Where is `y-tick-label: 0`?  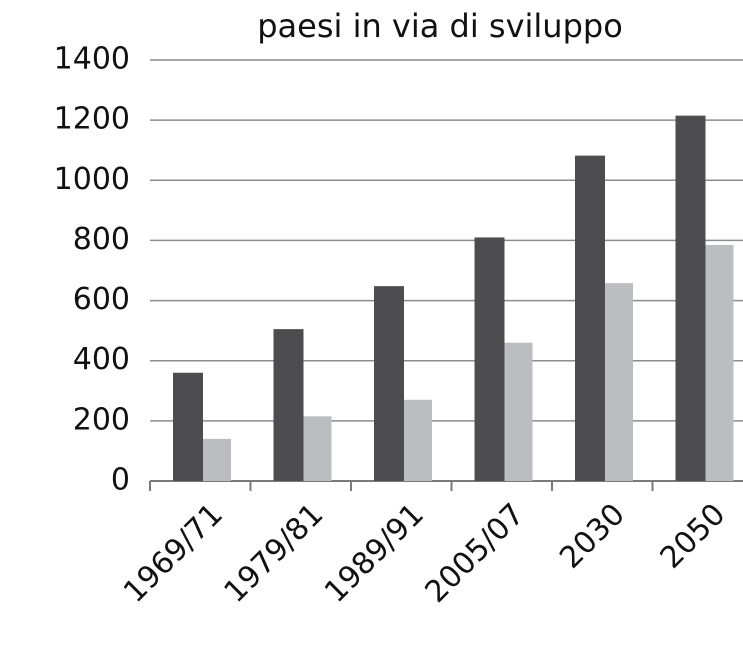
y-tick-label: 0 is located at coordinates (120, 480).